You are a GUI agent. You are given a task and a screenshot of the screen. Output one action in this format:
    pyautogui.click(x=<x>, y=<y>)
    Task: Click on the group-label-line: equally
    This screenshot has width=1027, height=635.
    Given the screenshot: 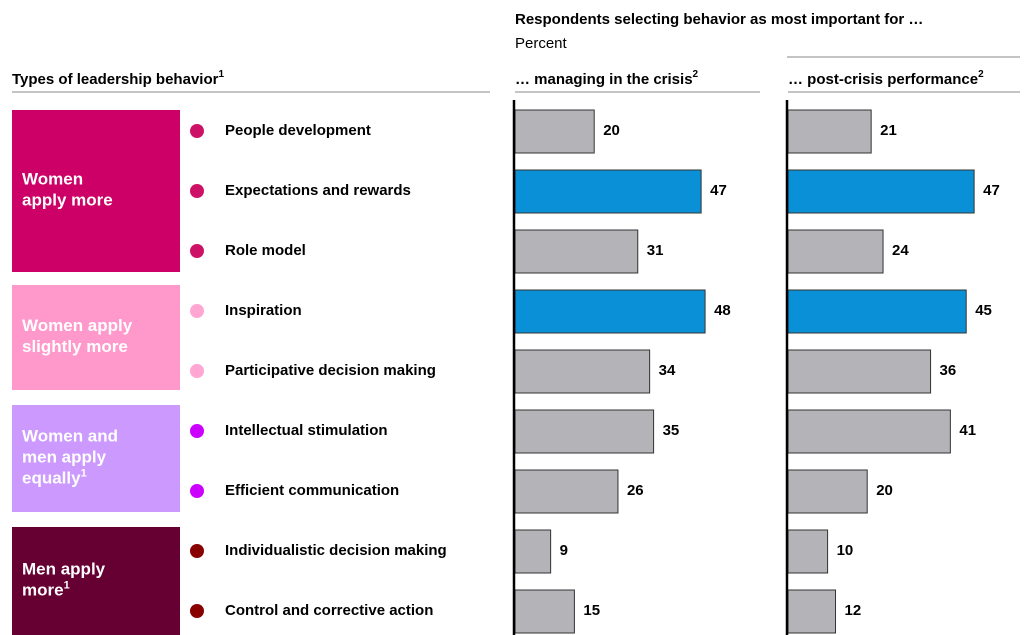 What is the action you would take?
    pyautogui.click(x=51, y=478)
    